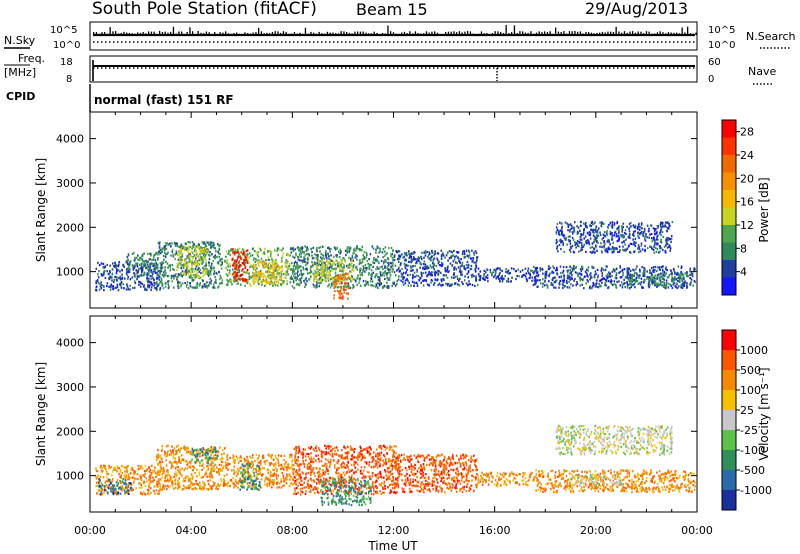 The width and height of the screenshot is (800, 554). What do you see at coordinates (578, 33) in the screenshot?
I see `nsky-bar` at bounding box center [578, 33].